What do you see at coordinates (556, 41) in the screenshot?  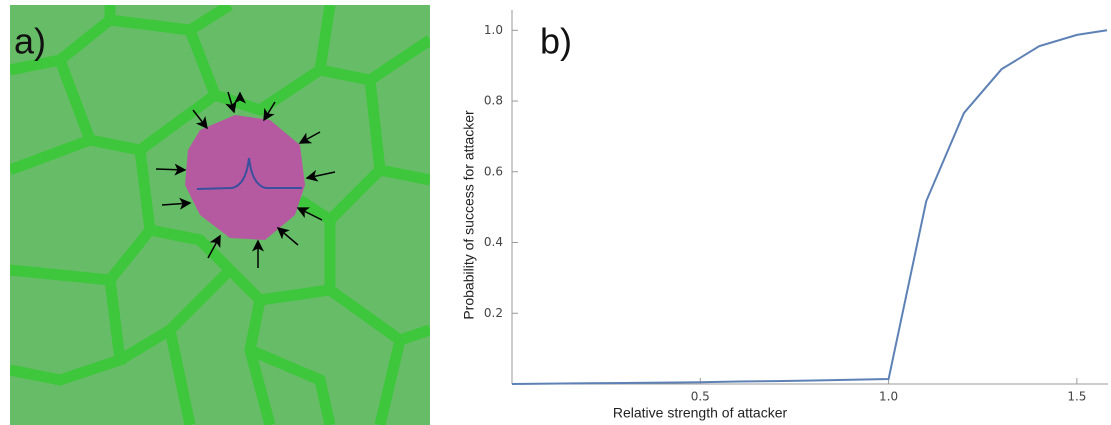 I see `panel-label: b)` at bounding box center [556, 41].